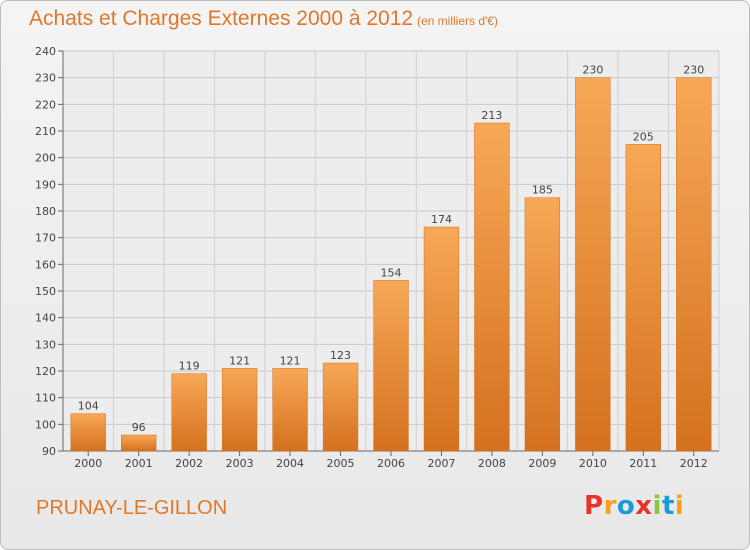 This screenshot has width=750, height=550. What do you see at coordinates (45, 424) in the screenshot?
I see `y-tick-label: 100` at bounding box center [45, 424].